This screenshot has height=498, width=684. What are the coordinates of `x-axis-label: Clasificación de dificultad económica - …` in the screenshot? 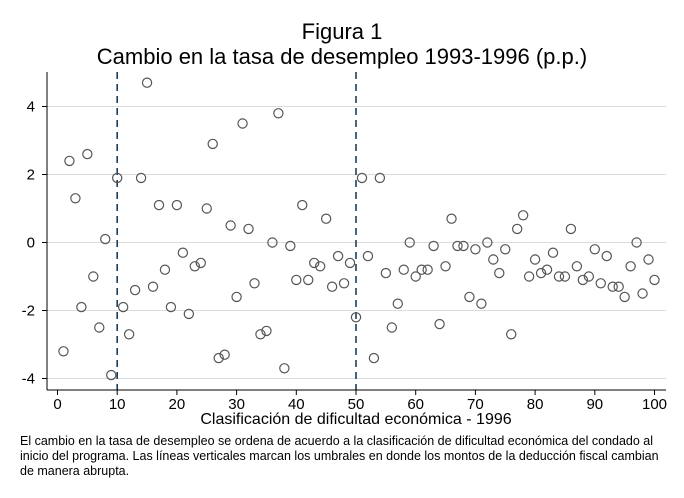 It's located at (356, 419).